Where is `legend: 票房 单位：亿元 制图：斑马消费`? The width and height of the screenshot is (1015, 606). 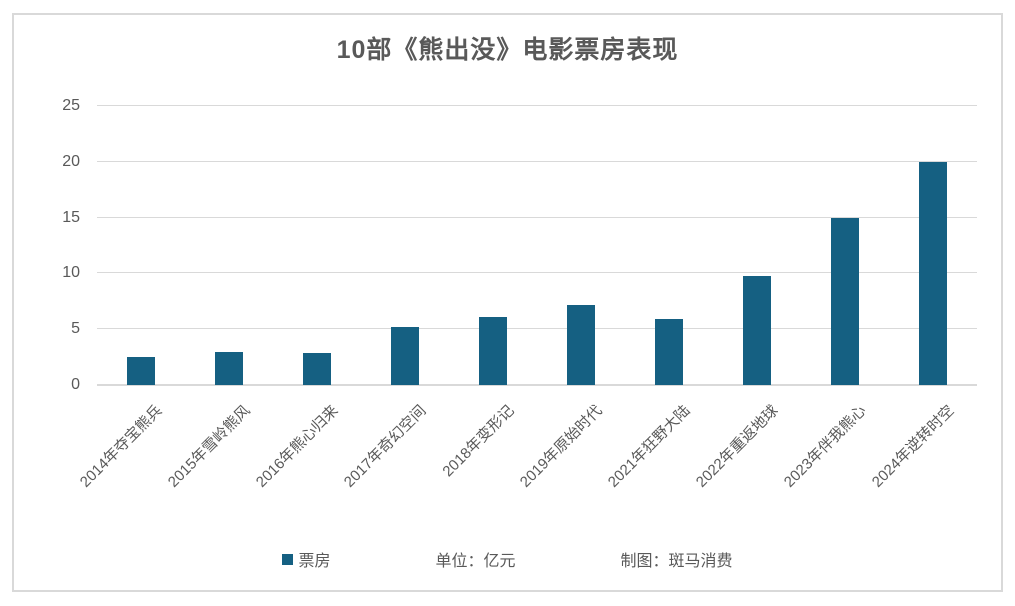 legend: 票房 单位：亿元 制图：斑马消费 is located at coordinates (507, 559).